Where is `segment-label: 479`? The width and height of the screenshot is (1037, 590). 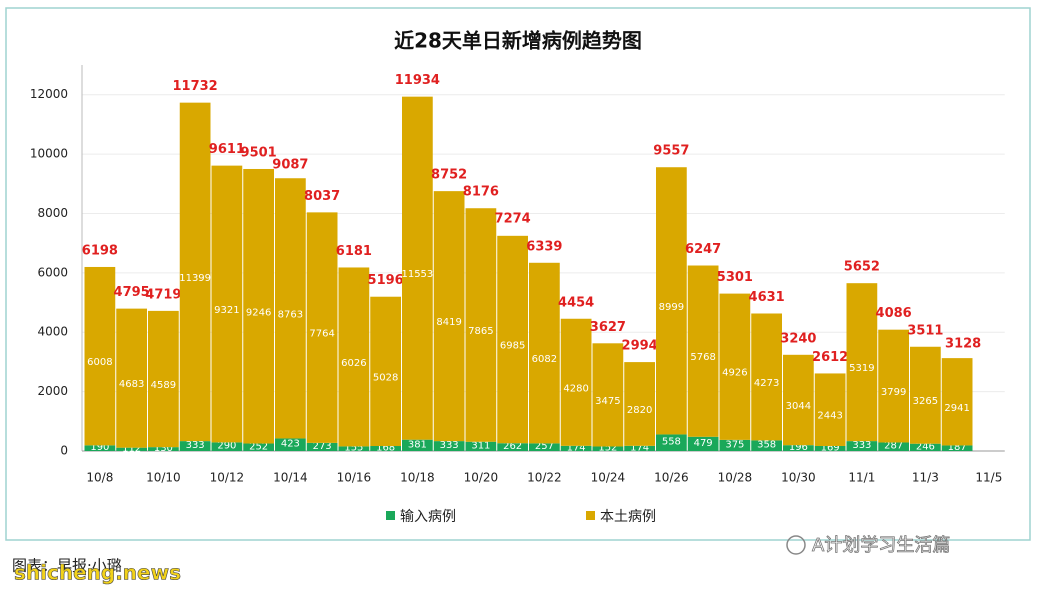 segment-label: 479 is located at coordinates (703, 443).